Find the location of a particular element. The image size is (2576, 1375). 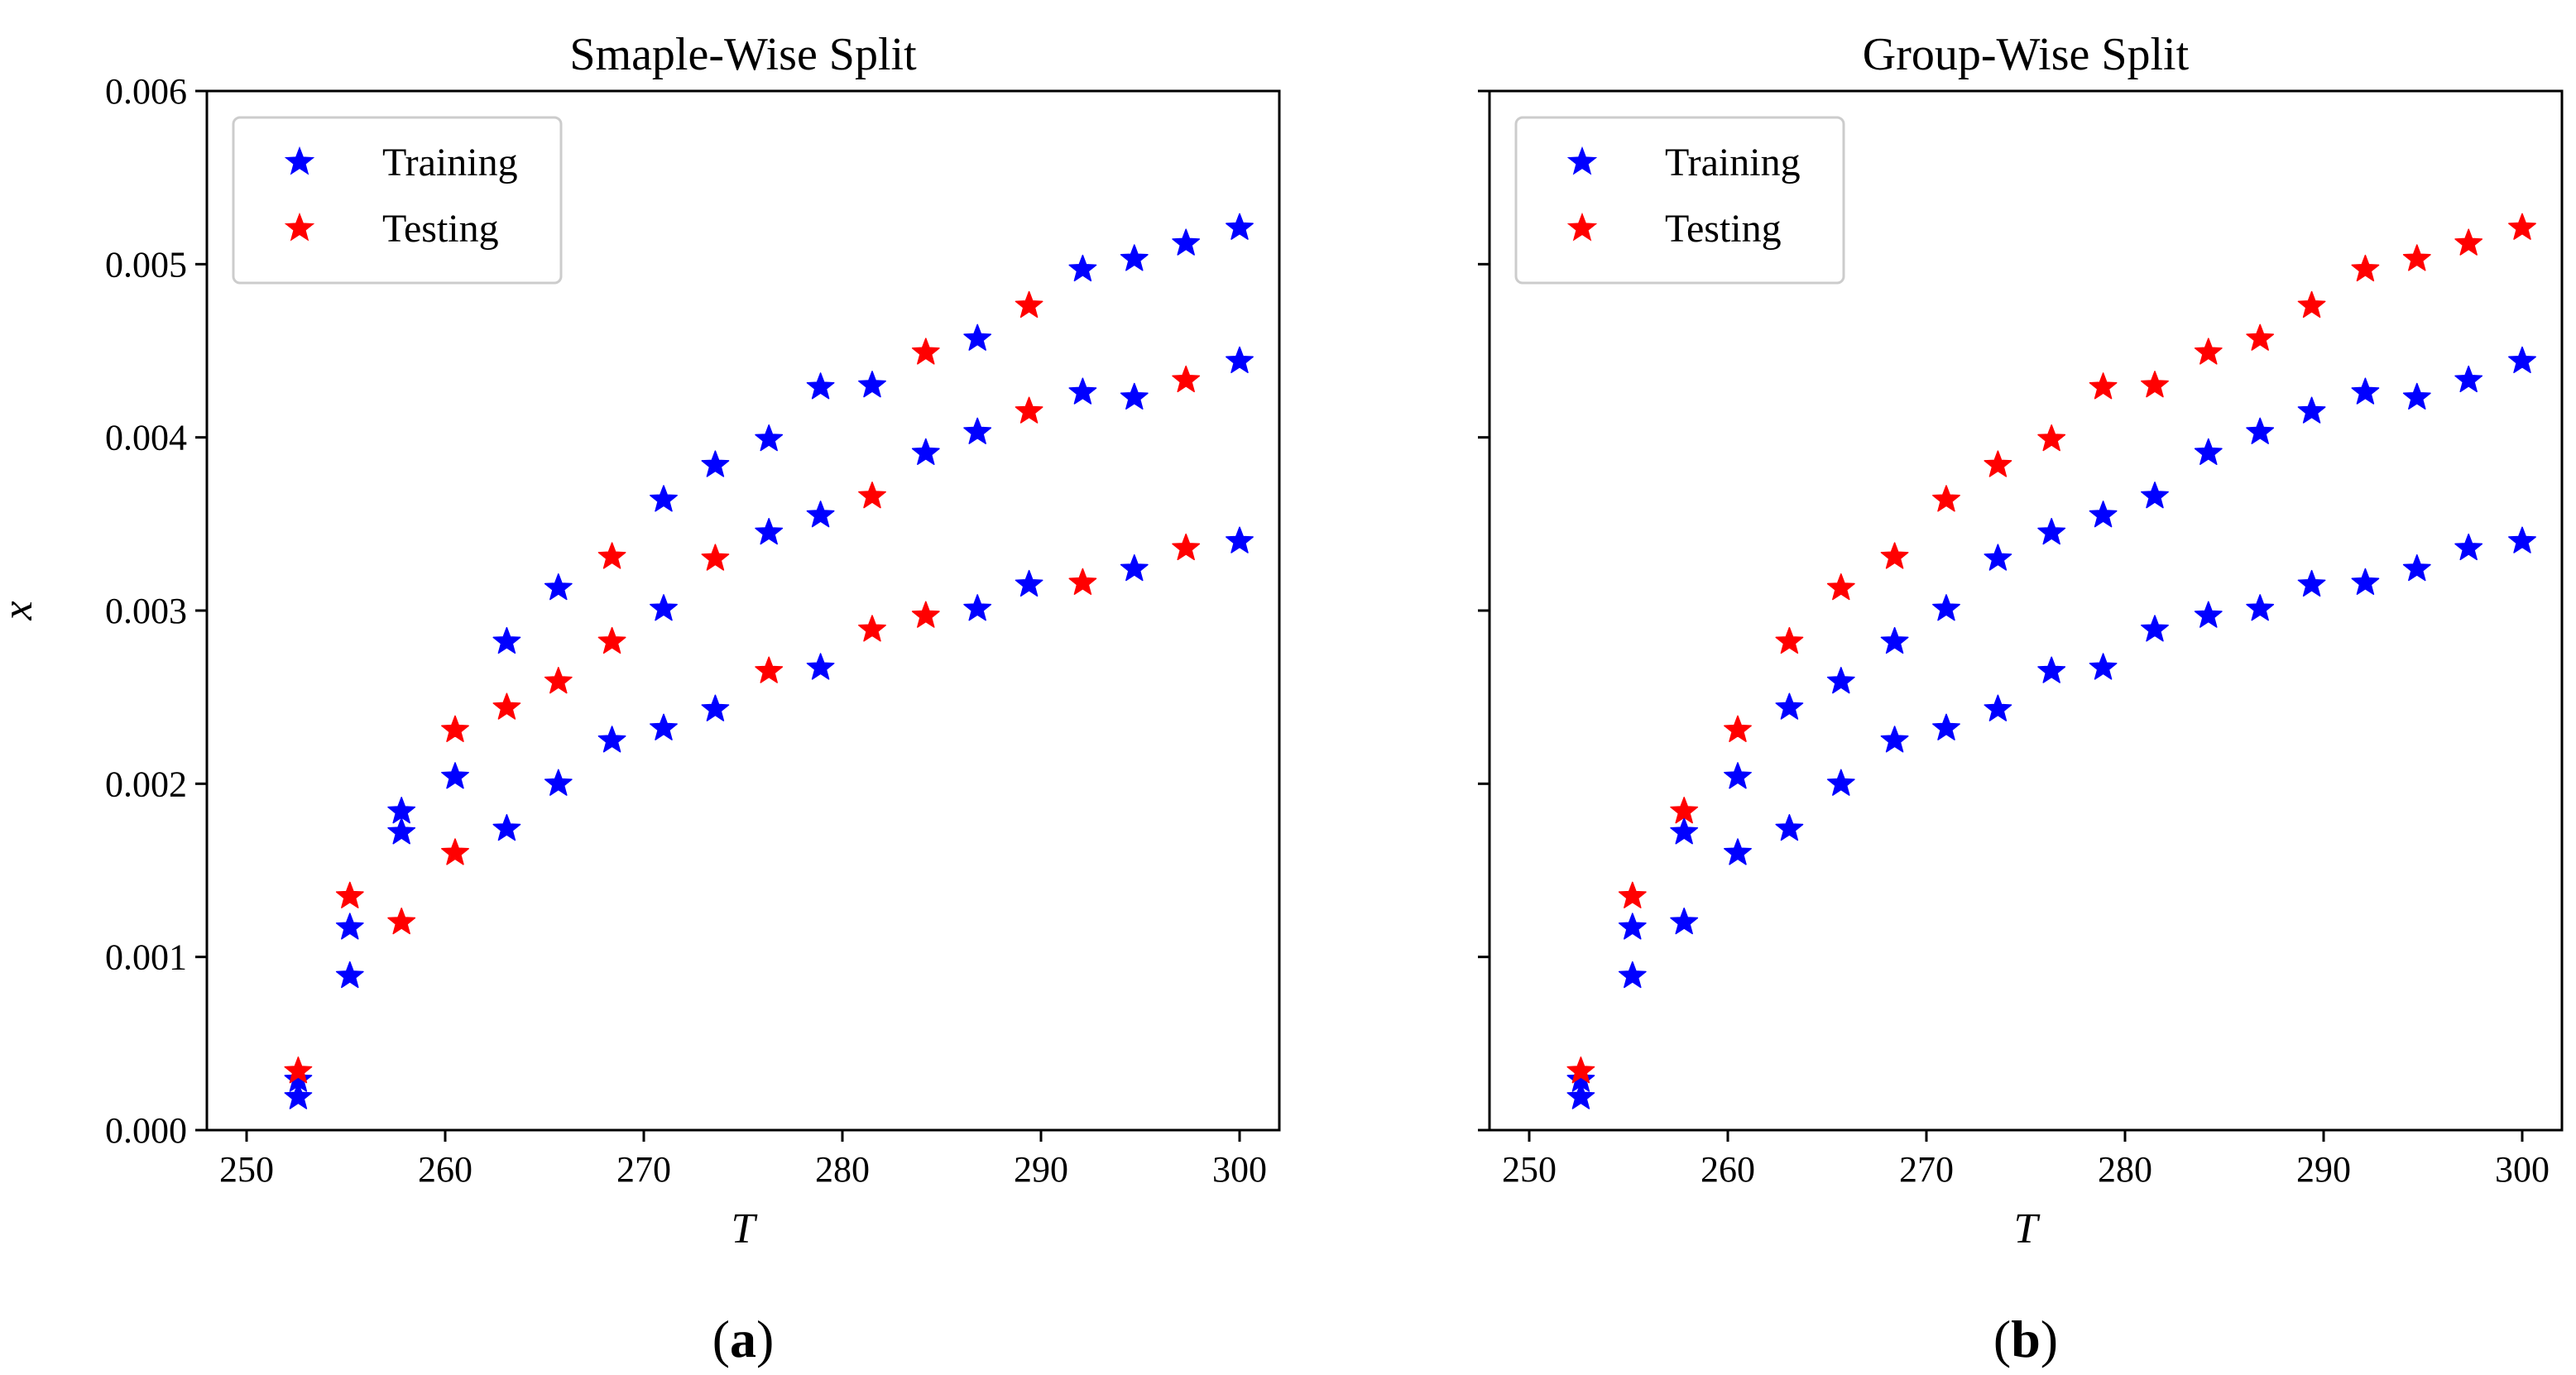

y-tick-label: 0.005 is located at coordinates (146, 264).